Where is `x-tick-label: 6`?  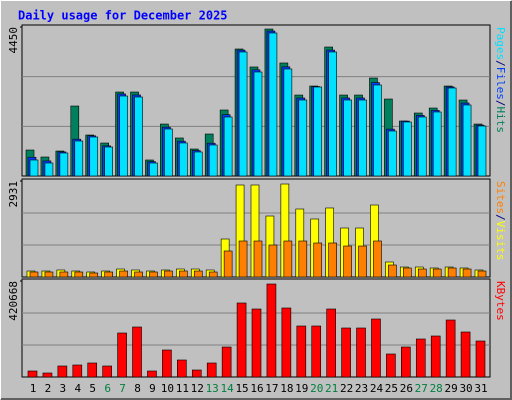
x-tick-label: 6 is located at coordinates (107, 388).